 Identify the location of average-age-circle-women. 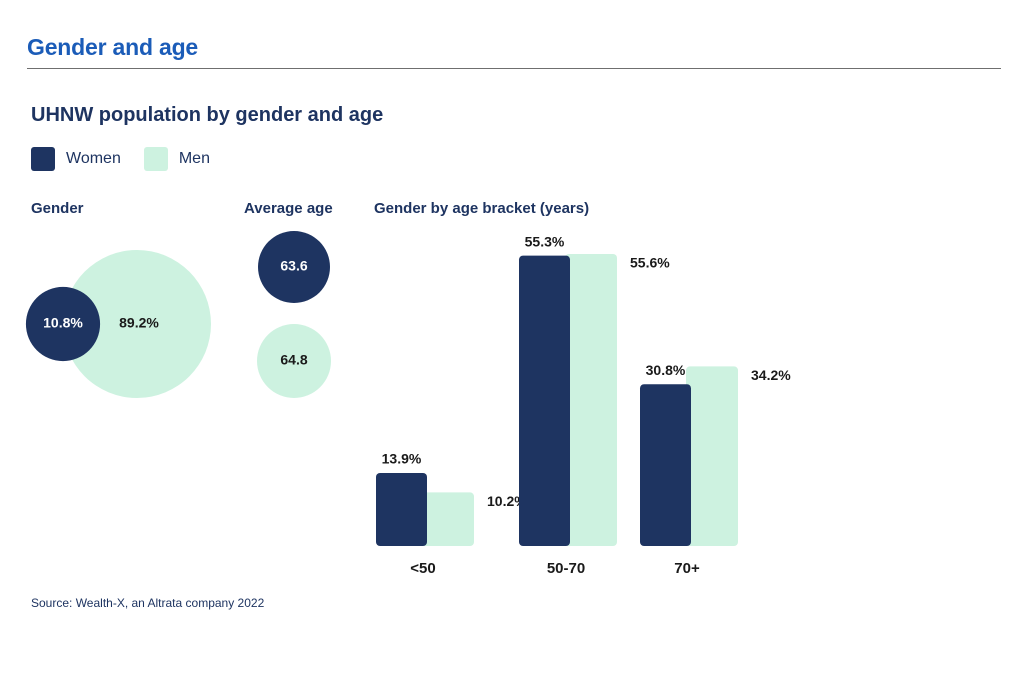
(294, 267).